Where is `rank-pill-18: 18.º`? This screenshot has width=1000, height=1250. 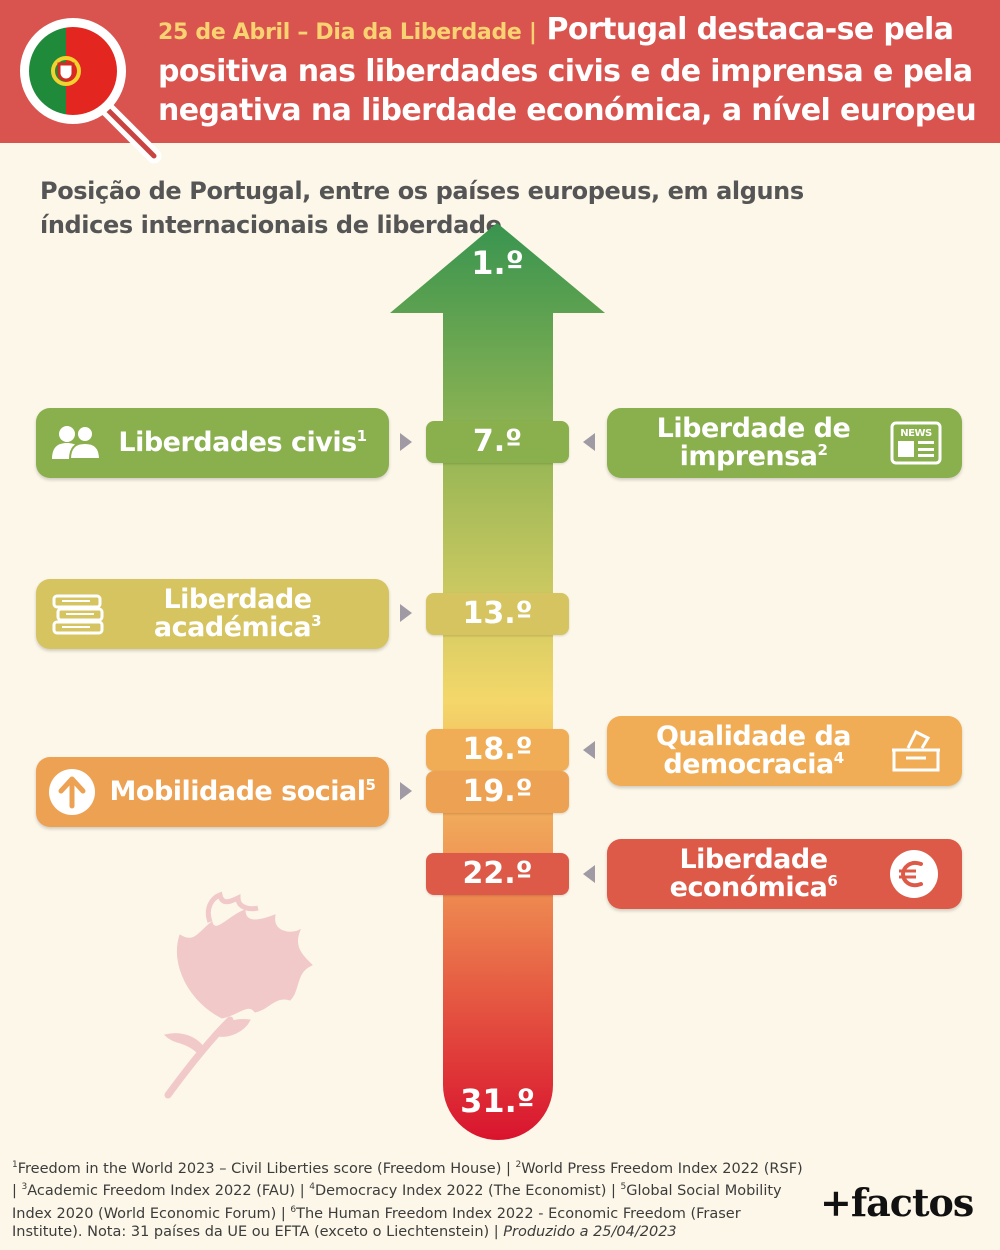 rank-pill-18: 18.º is located at coordinates (497, 750).